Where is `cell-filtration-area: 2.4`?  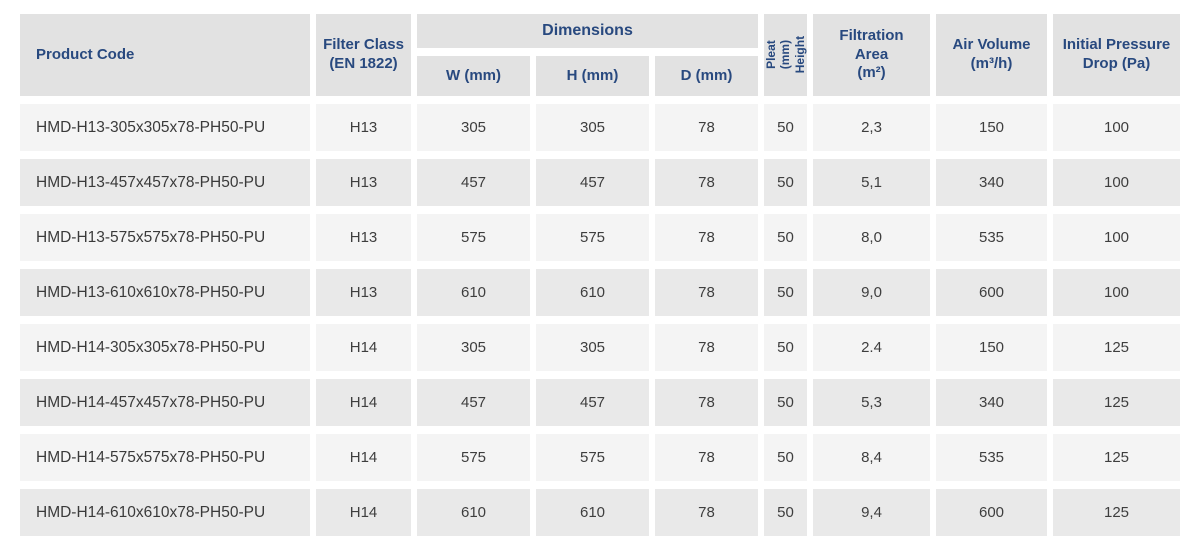 cell-filtration-area: 2.4 is located at coordinates (871, 347).